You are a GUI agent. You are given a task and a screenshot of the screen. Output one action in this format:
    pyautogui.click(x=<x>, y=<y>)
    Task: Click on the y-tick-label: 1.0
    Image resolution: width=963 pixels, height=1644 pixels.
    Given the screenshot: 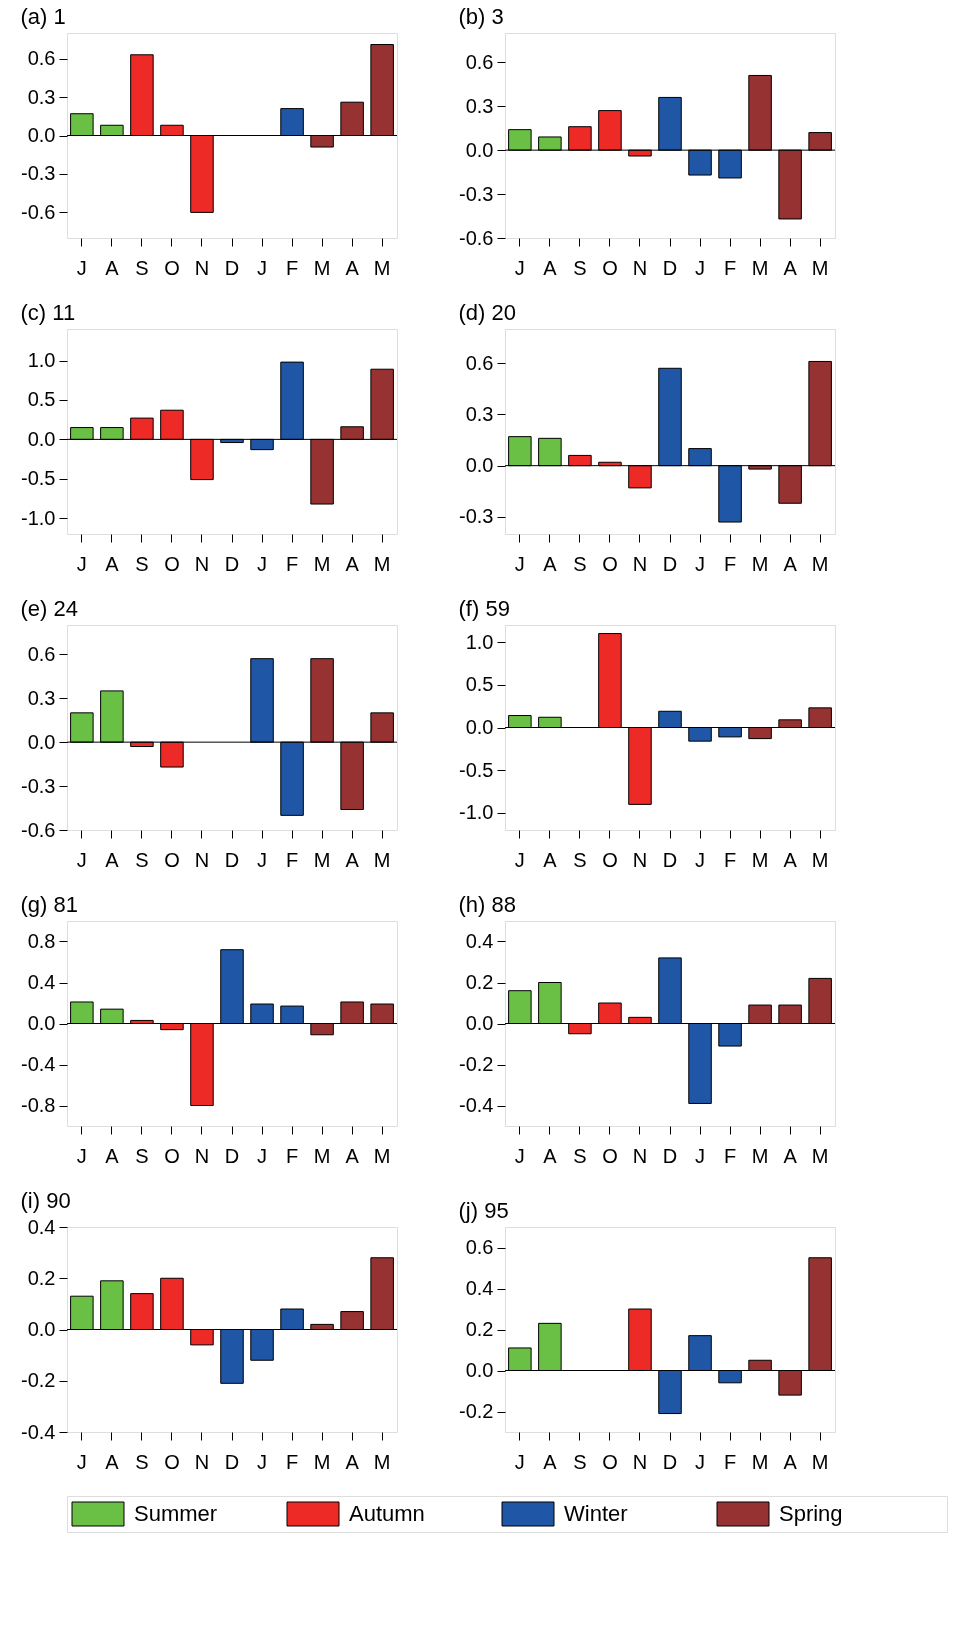 What is the action you would take?
    pyautogui.click(x=479, y=641)
    